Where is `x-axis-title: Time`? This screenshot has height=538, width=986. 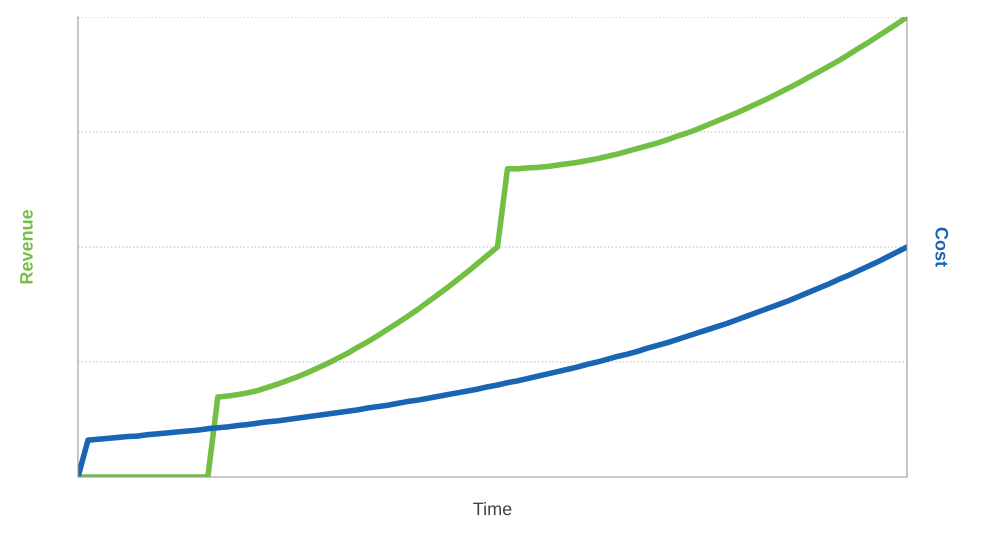
x-axis-title: Time is located at coordinates (492, 509).